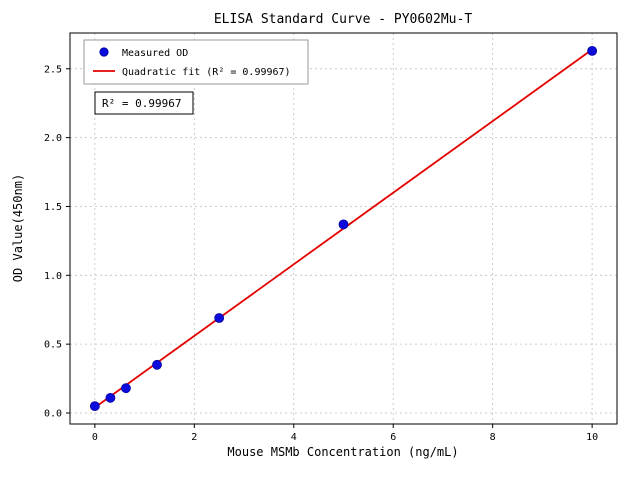 Image resolution: width=640 pixels, height=480 pixels. What do you see at coordinates (53, 207) in the screenshot?
I see `y-tick-label: 1.5` at bounding box center [53, 207].